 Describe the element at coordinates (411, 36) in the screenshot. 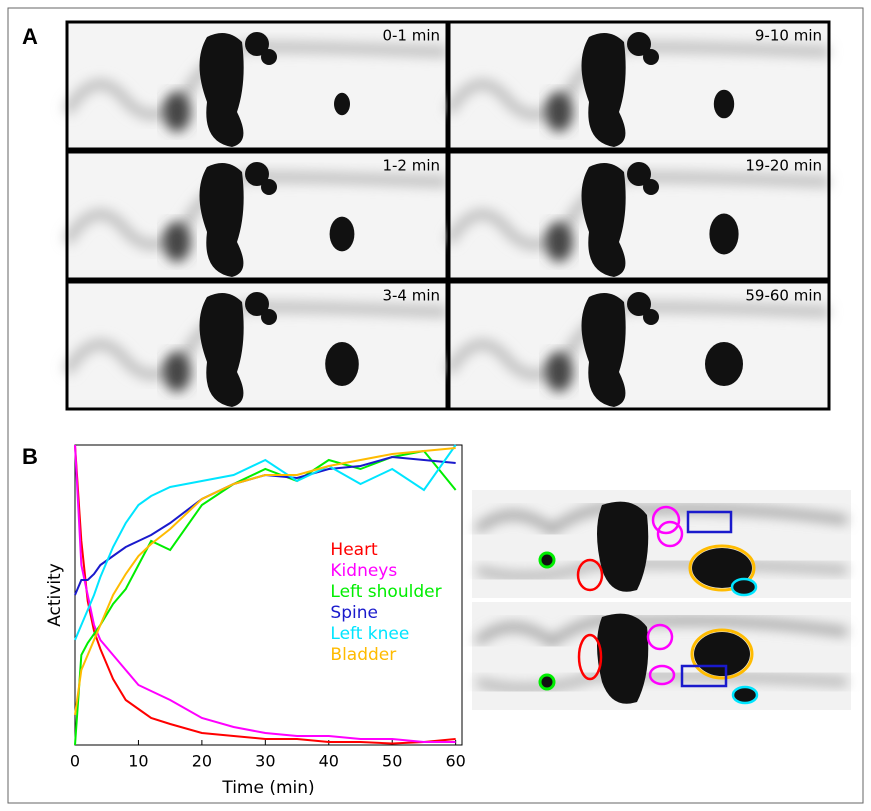

I see `frame-label: 0-1 min` at that location.